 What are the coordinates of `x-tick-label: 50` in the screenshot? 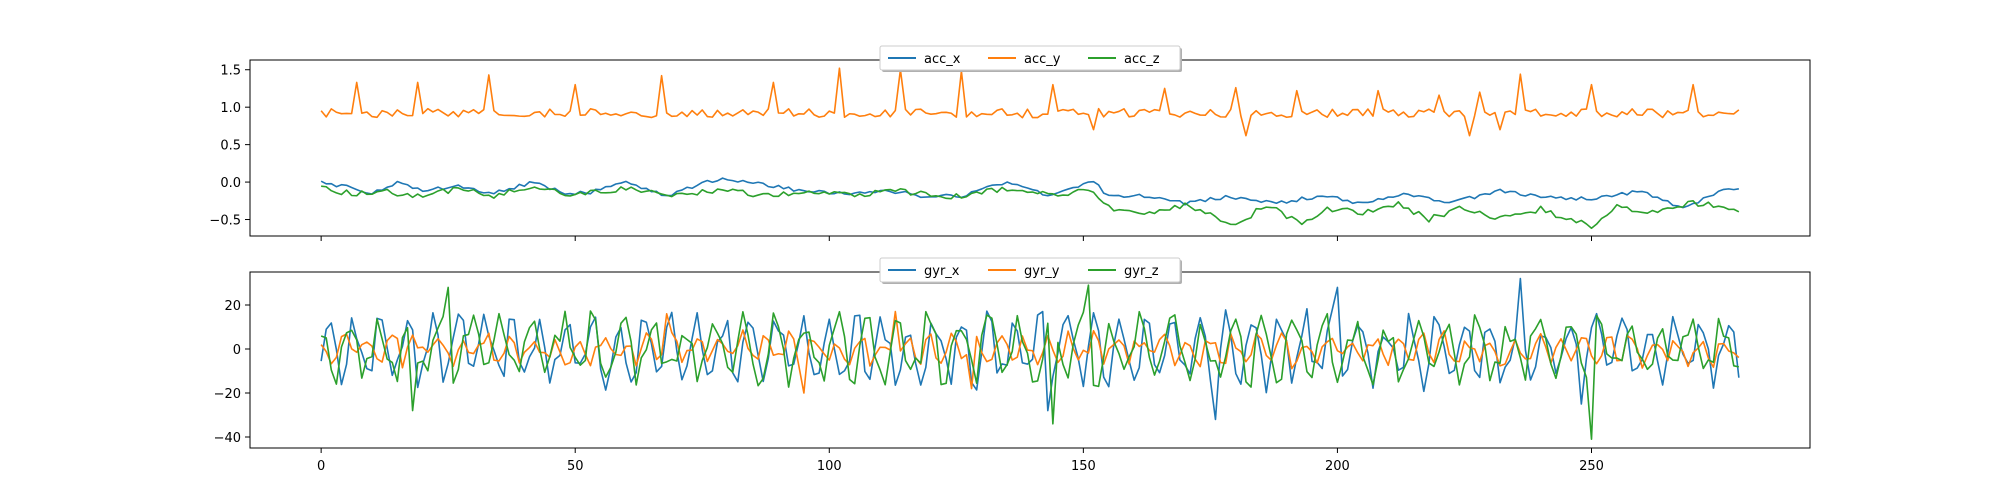 It's located at (575, 466).